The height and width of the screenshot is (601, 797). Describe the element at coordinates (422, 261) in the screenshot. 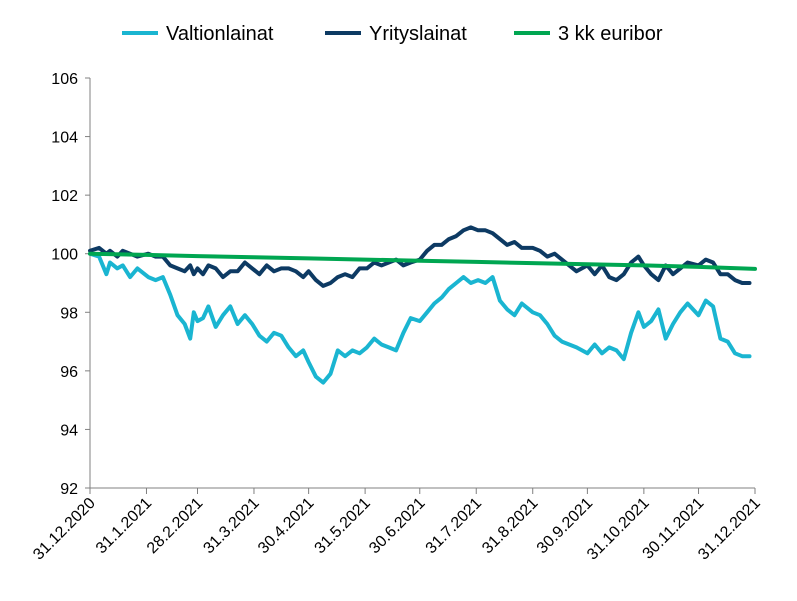

I see `series-line-euribor` at that location.